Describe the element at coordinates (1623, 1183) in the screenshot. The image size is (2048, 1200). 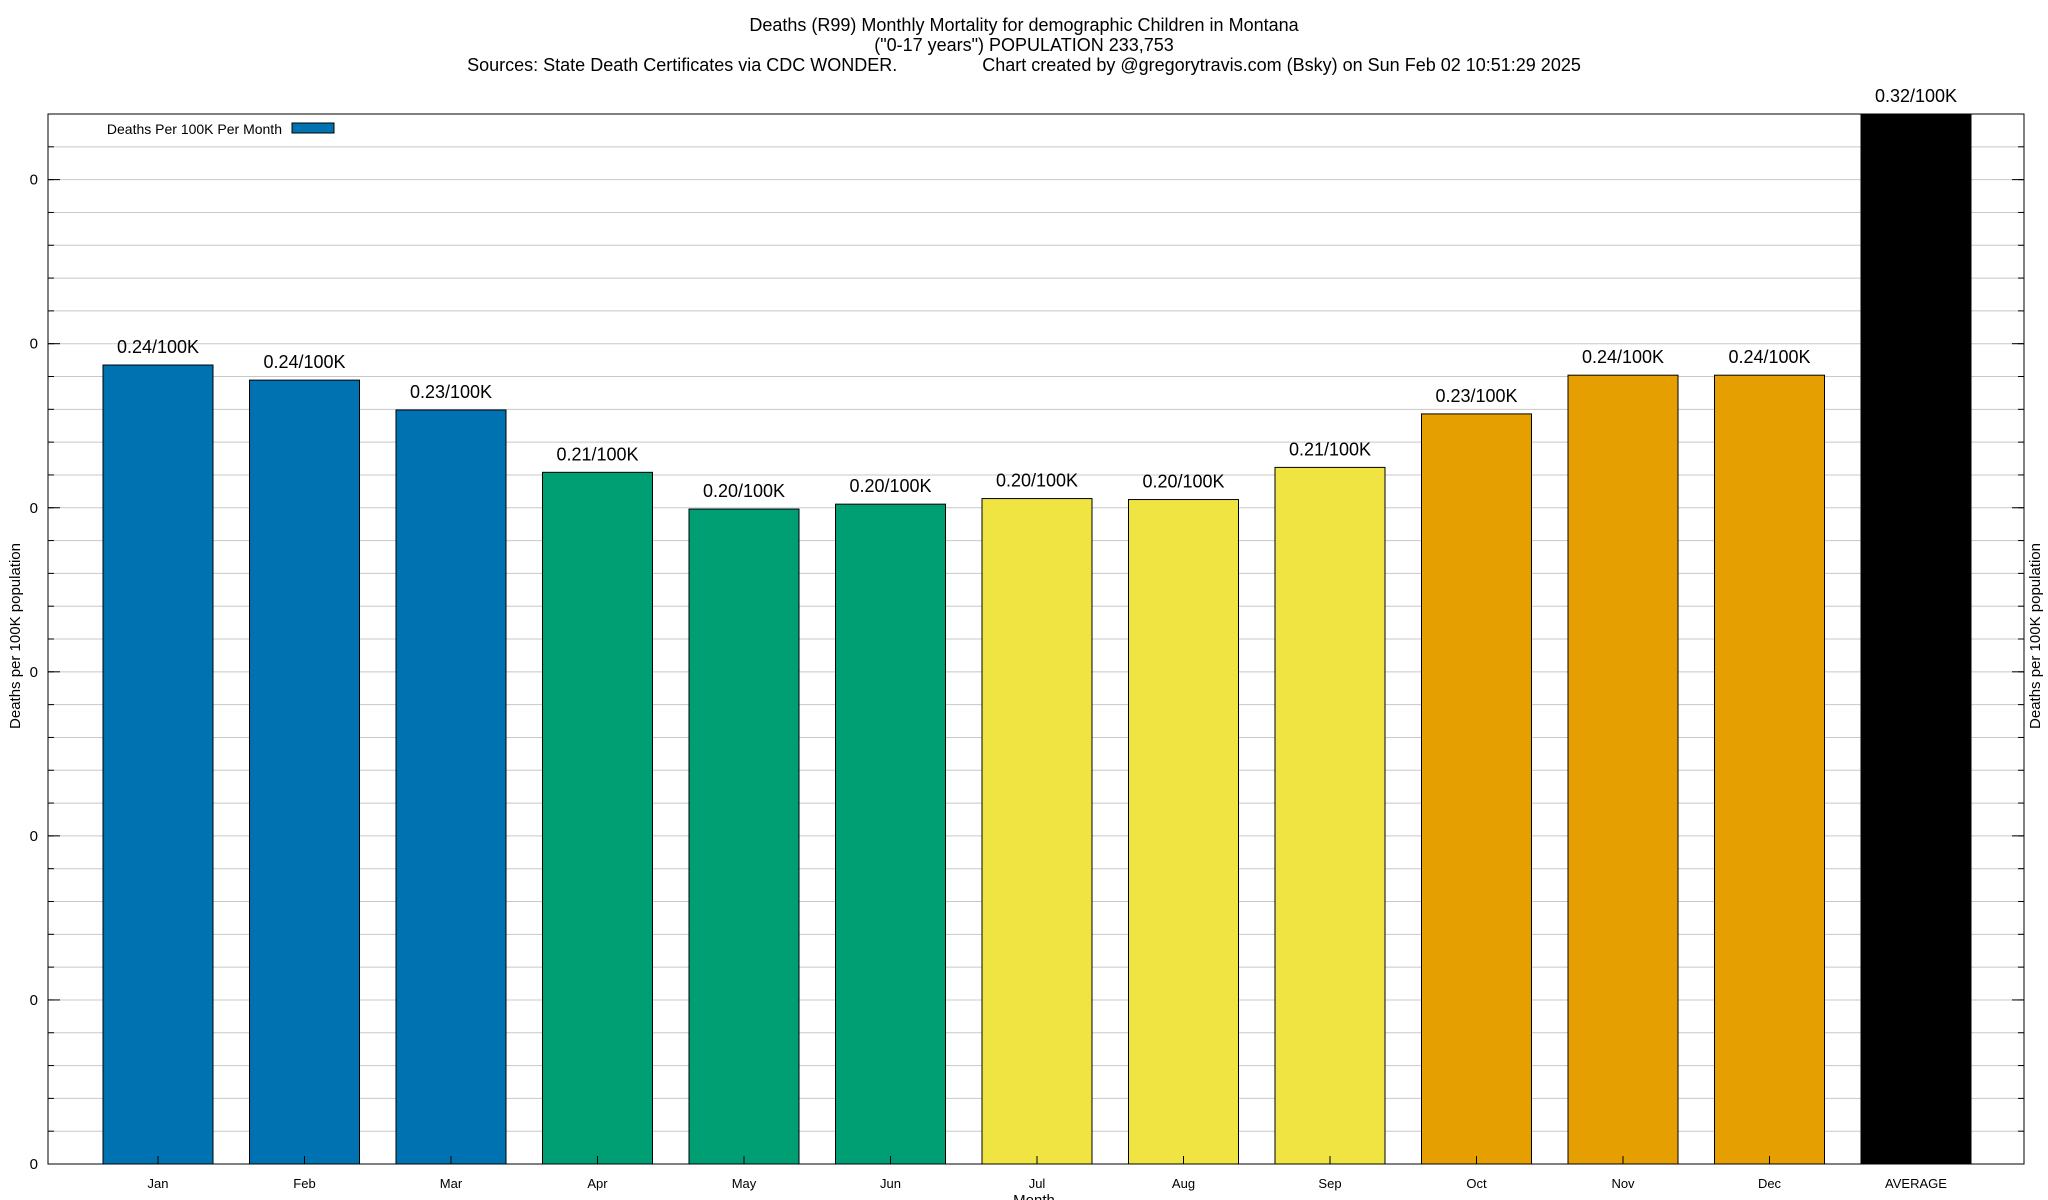
I see `x-tick-label: Nov` at that location.